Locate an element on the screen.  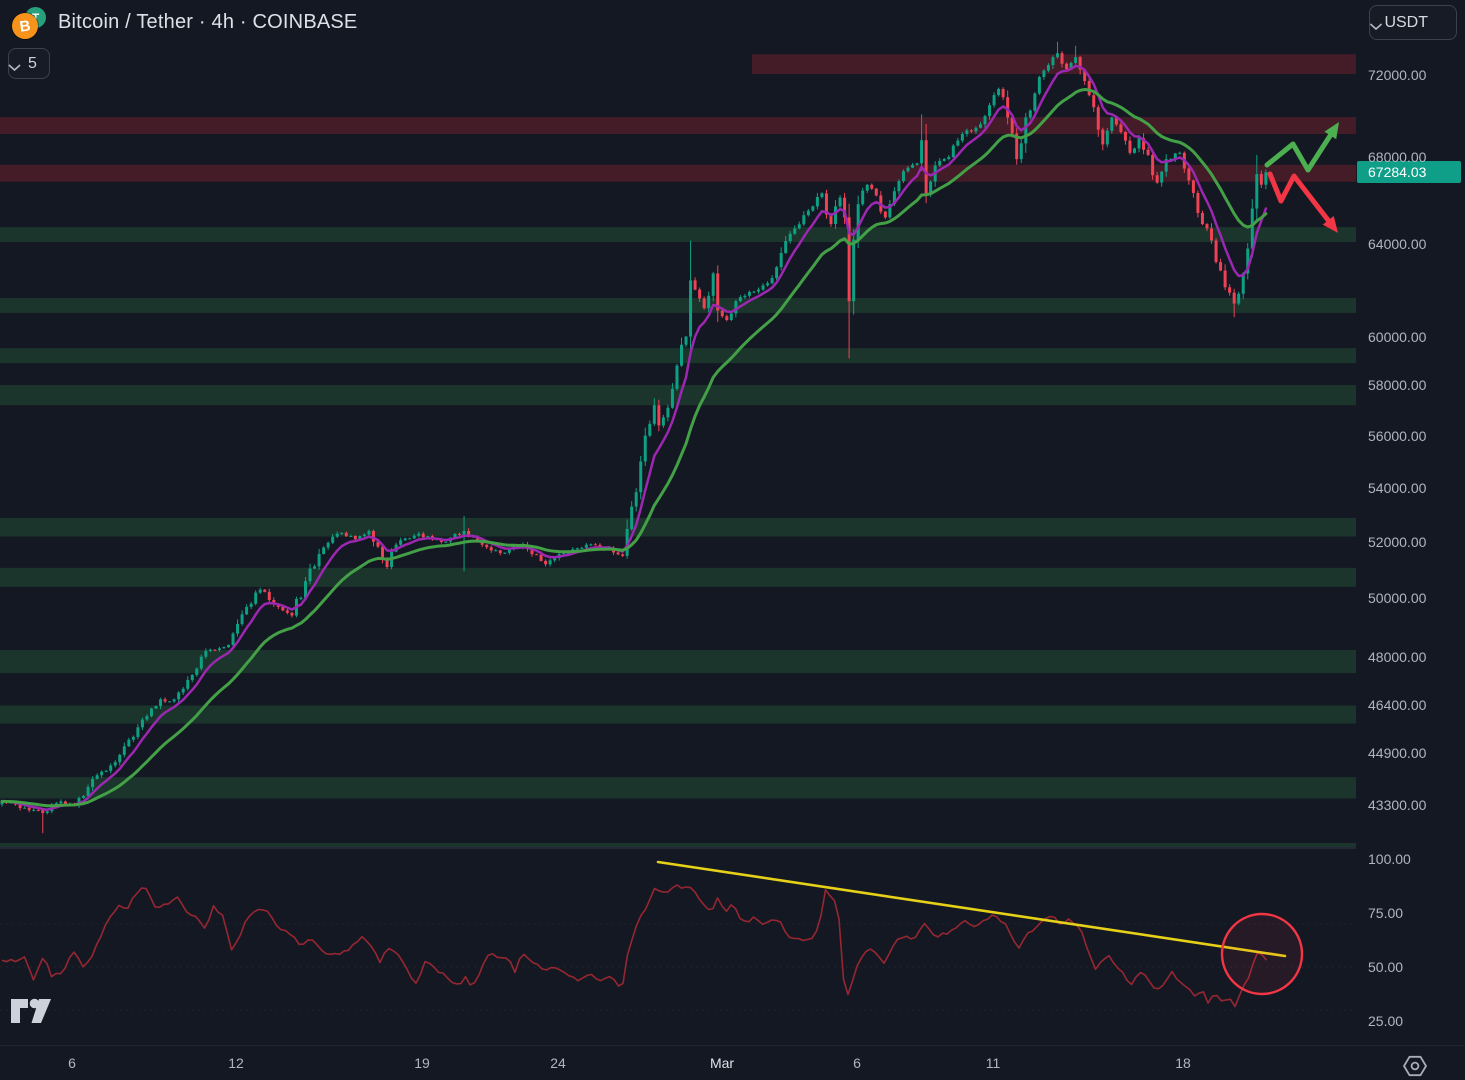
price-tick: 58000.00 is located at coordinates (1397, 385).